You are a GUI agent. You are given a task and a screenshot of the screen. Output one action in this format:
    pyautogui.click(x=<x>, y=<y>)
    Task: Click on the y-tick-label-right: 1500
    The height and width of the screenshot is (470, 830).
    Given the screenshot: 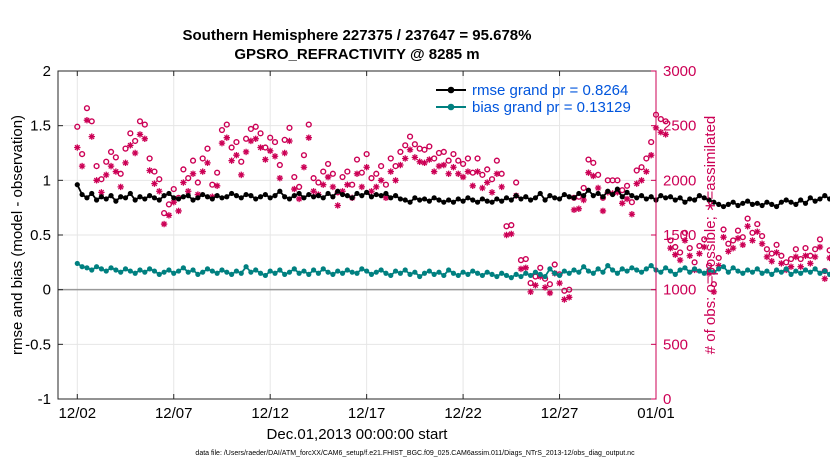 What is the action you would take?
    pyautogui.click(x=679, y=235)
    